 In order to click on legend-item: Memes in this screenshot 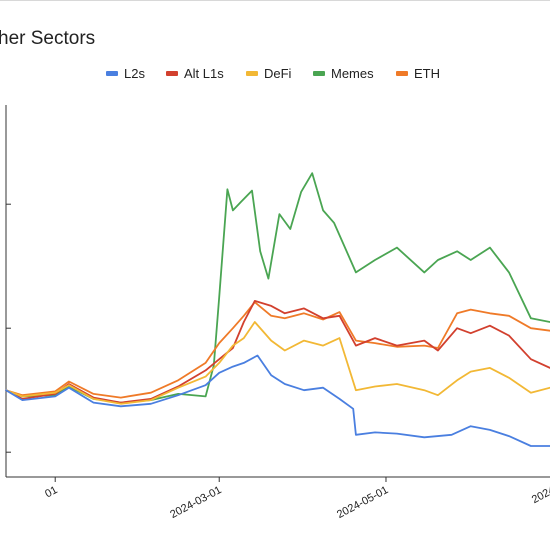, I will do `click(343, 73)`.